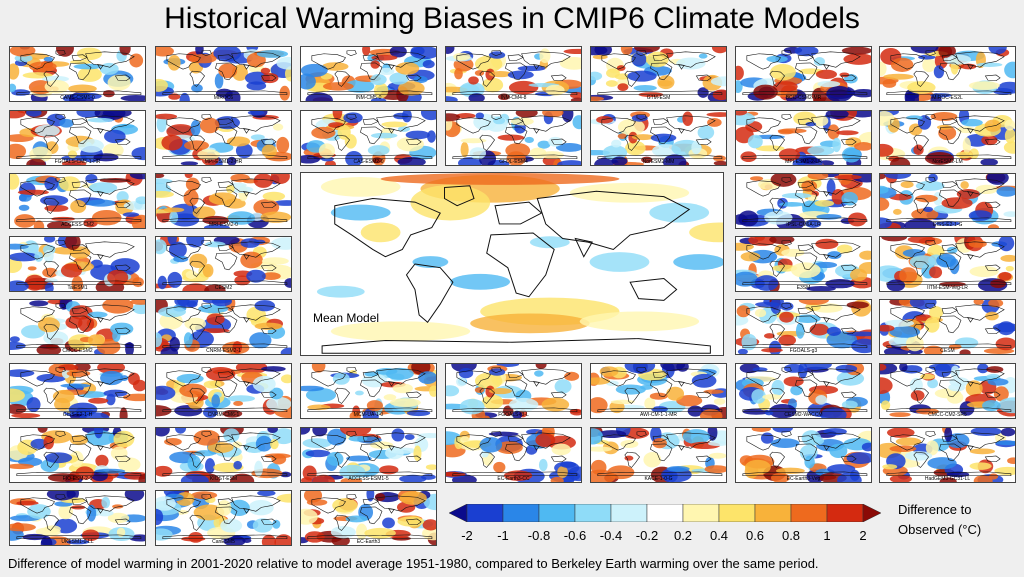  What do you see at coordinates (513, 455) in the screenshot?
I see `model-map-panel: EC-Earth3-CC` at bounding box center [513, 455].